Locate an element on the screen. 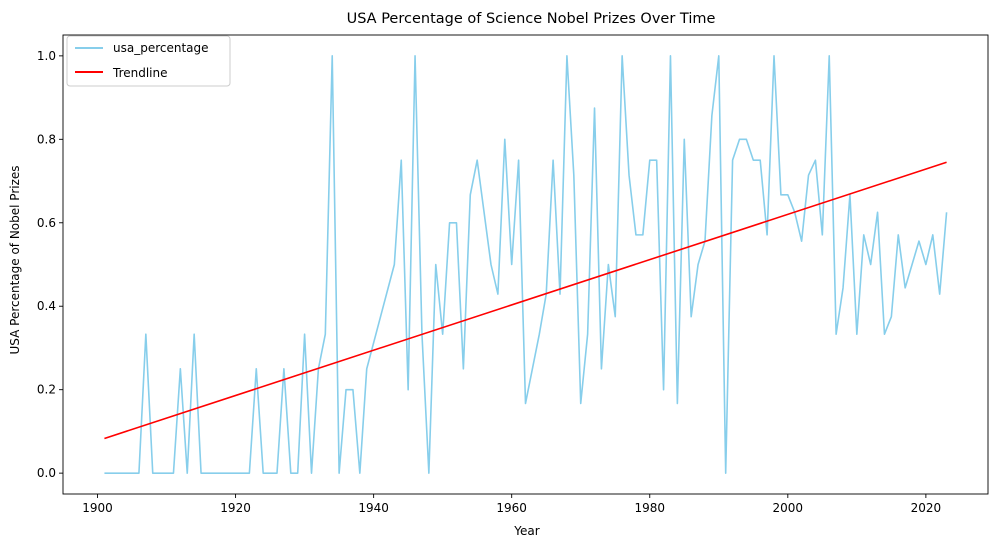 This screenshot has height=547, width=1001. x-tick-label-2020: 2020 is located at coordinates (926, 508).